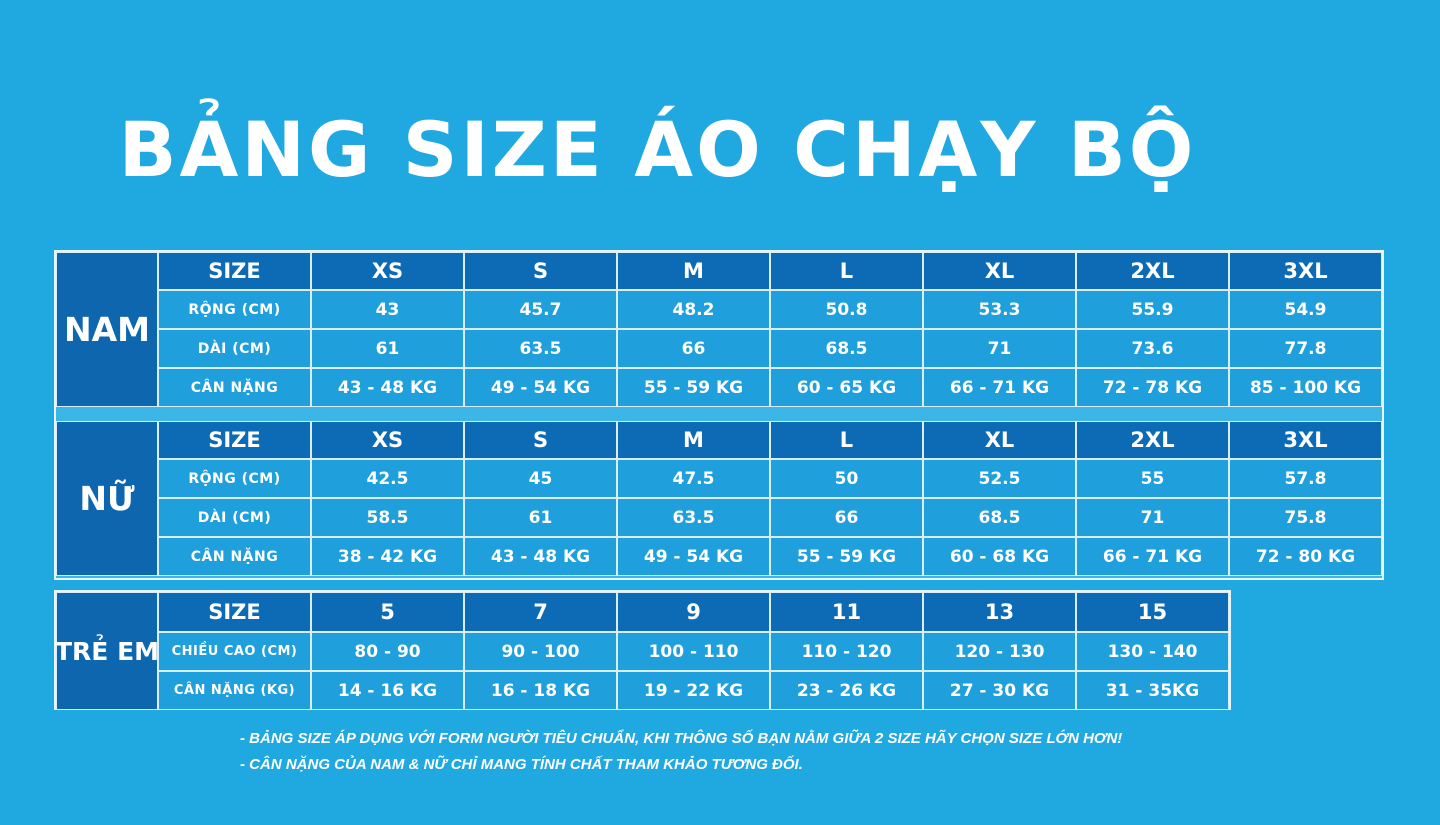 This screenshot has height=825, width=1440. Describe the element at coordinates (1152, 690) in the screenshot. I see `table-cell: 31 - 35KG` at that location.